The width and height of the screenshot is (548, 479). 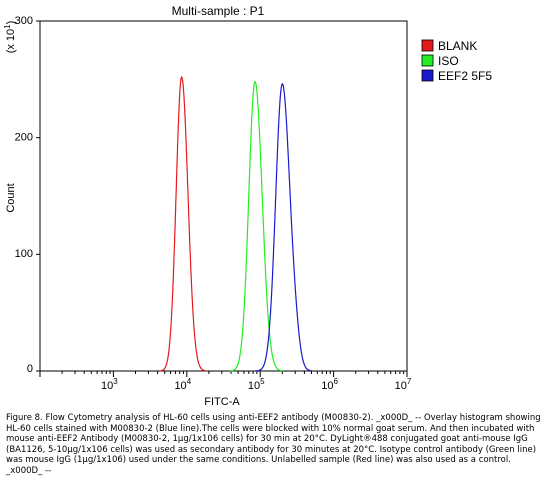 I want to click on histogram-line-eef2-5f5, so click(x=283, y=227).